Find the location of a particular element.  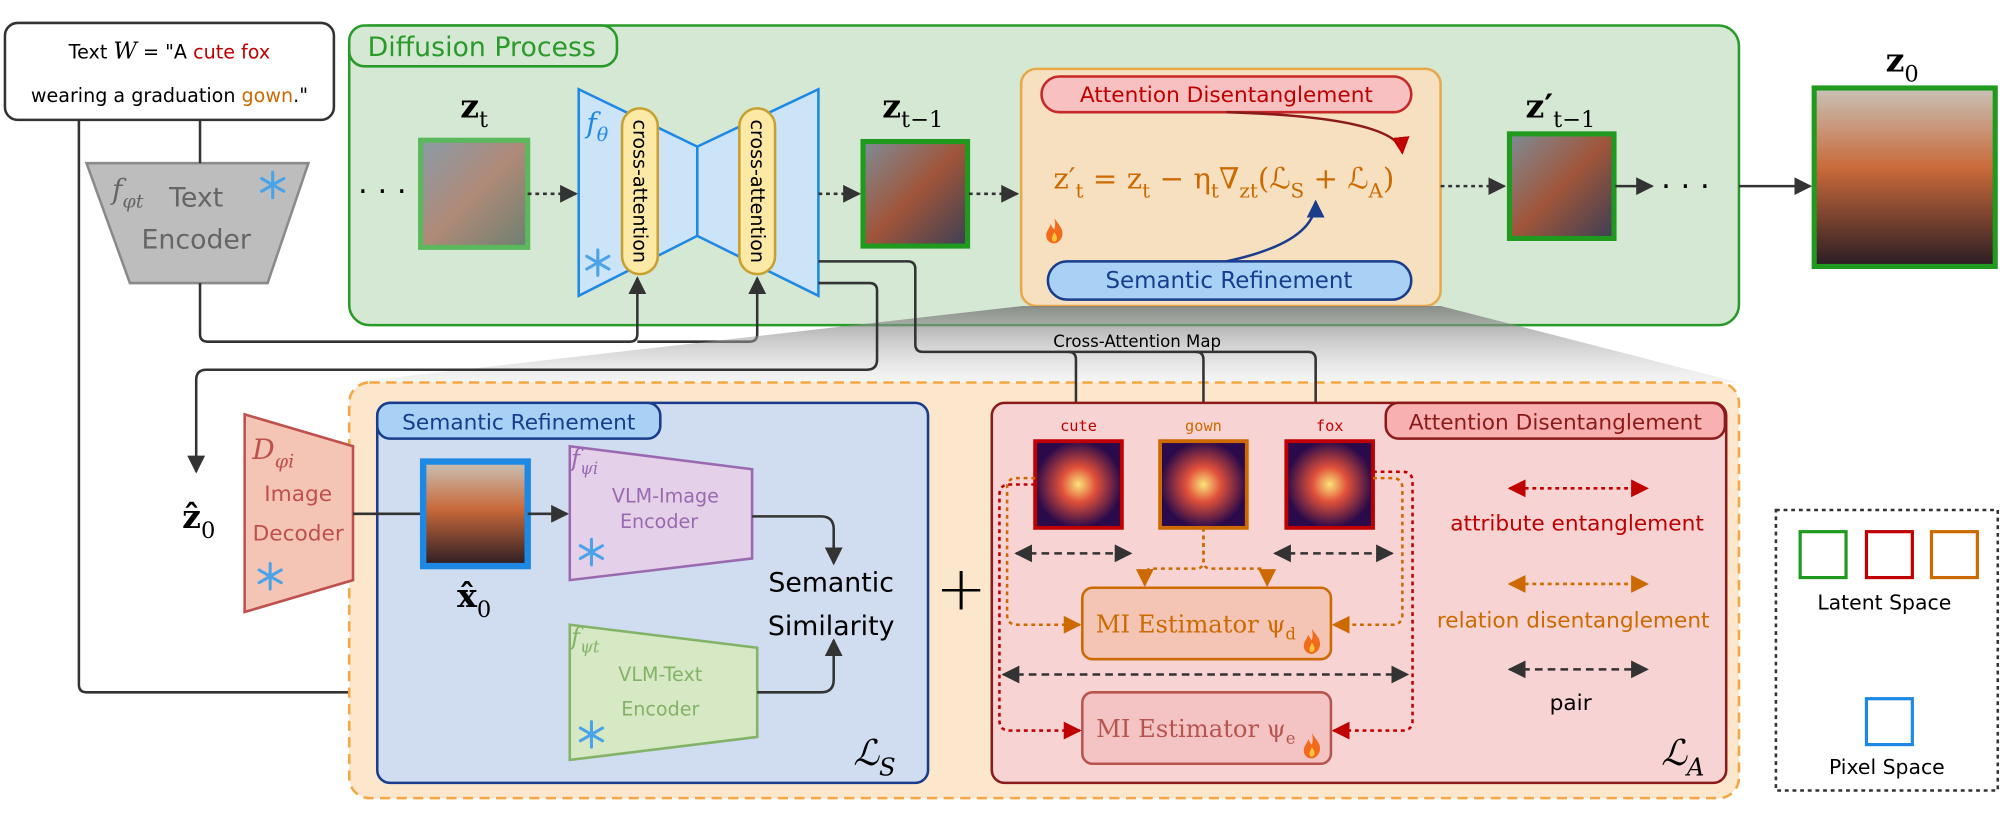

loss-label: ℒS is located at coordinates (874, 757).